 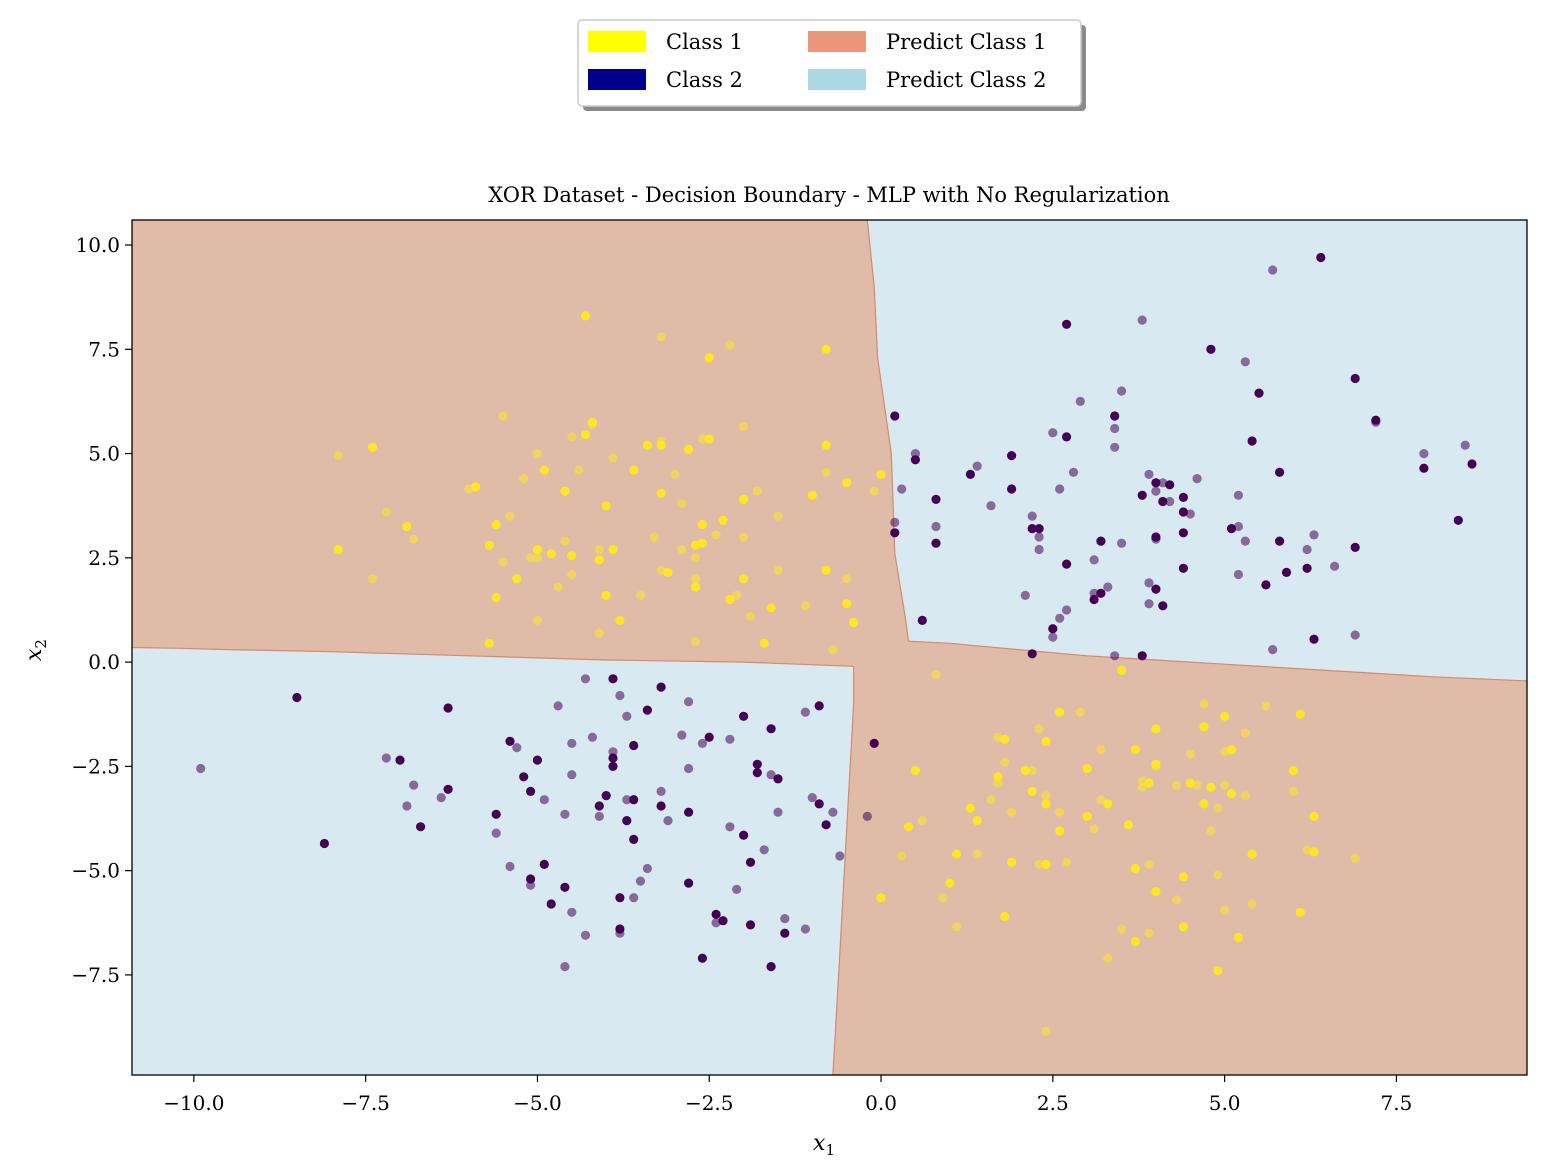 I want to click on y-tick-label: −2.5, so click(x=95, y=766).